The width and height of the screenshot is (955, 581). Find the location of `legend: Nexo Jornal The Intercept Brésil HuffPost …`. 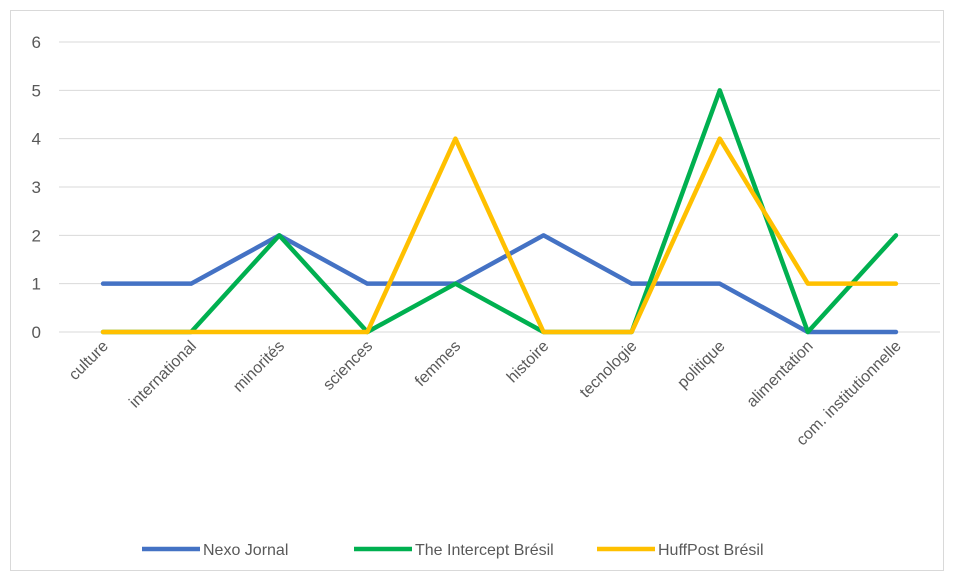

legend: Nexo Jornal The Intercept Brésil HuffPost … is located at coordinates (453, 550).